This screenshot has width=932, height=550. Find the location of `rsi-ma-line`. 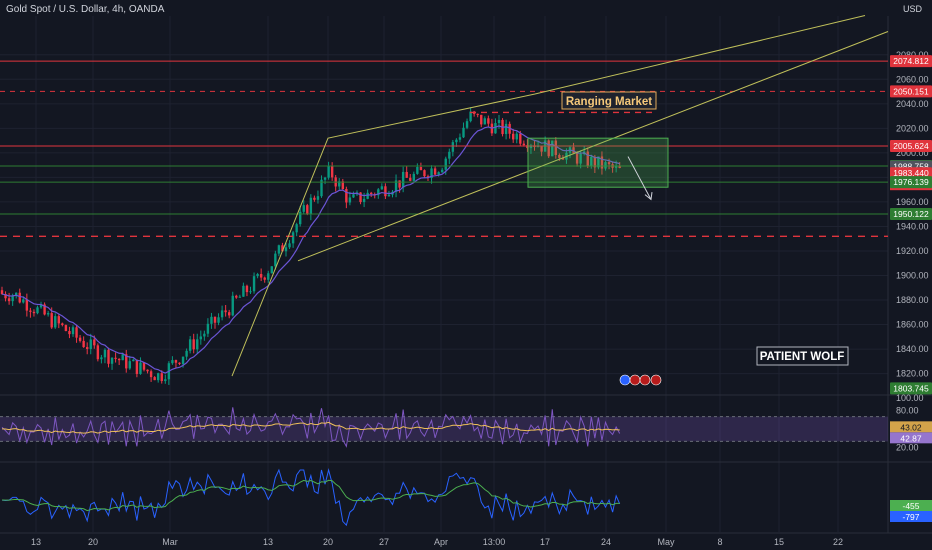

rsi-ma-line is located at coordinates (310, 427).